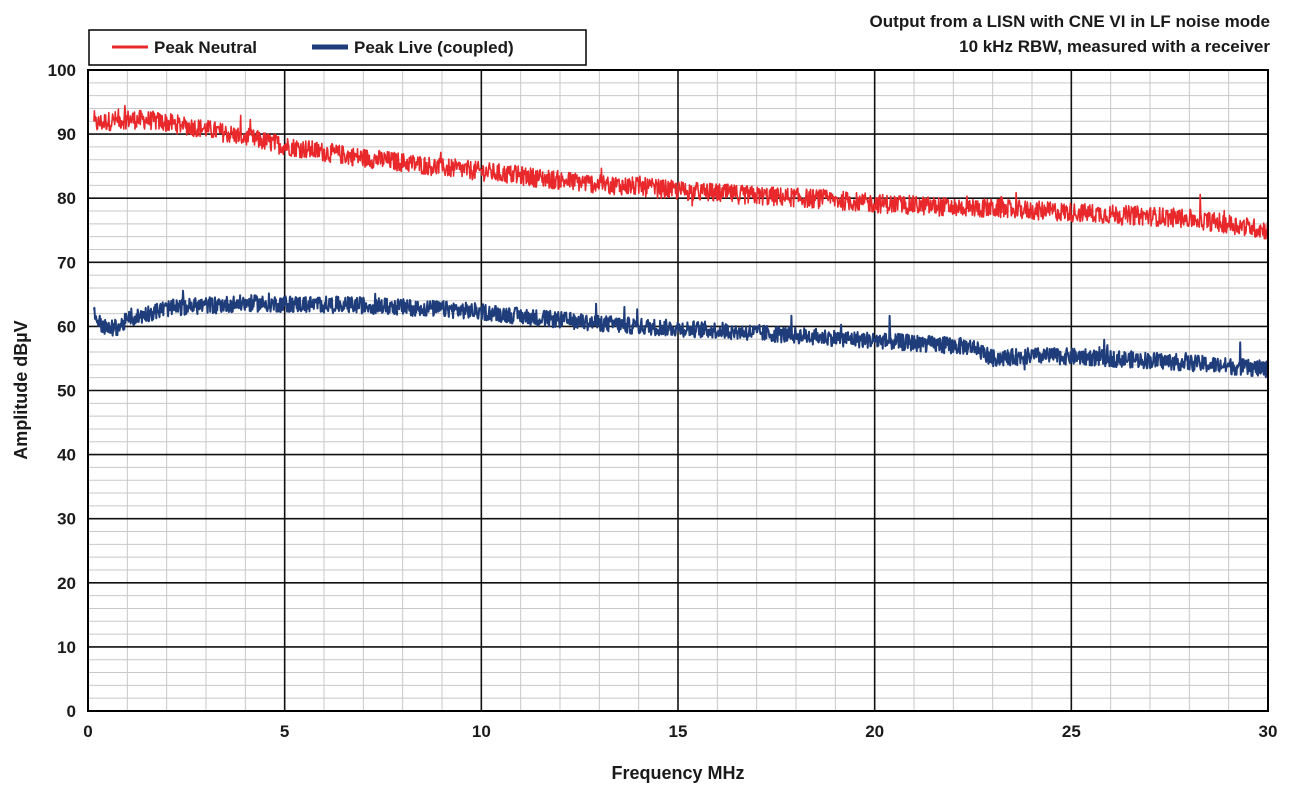 Image resolution: width=1299 pixels, height=787 pixels. Describe the element at coordinates (62, 70) in the screenshot. I see `y-tick-label: 100` at that location.